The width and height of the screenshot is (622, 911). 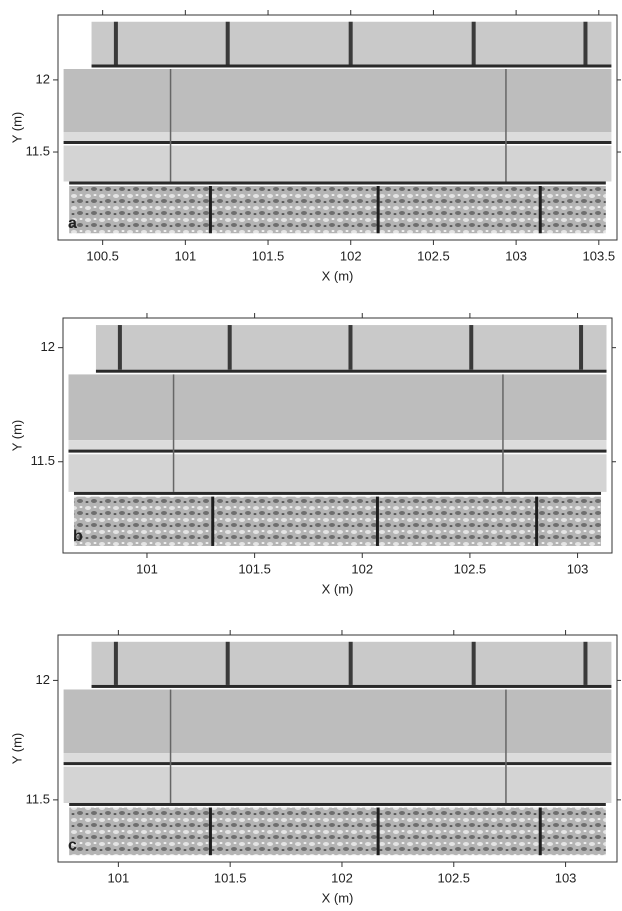 I want to click on panel-label: c, so click(x=72, y=845).